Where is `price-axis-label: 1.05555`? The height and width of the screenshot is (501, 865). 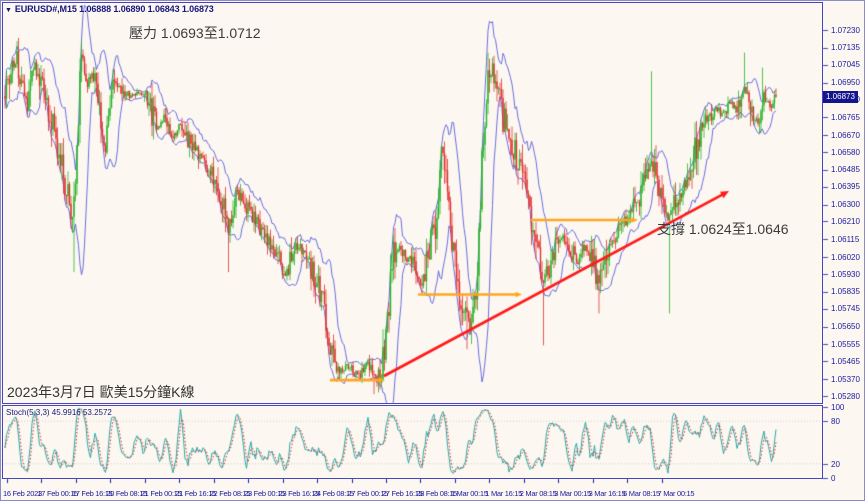
price-axis-label: 1.05555 is located at coordinates (845, 344).